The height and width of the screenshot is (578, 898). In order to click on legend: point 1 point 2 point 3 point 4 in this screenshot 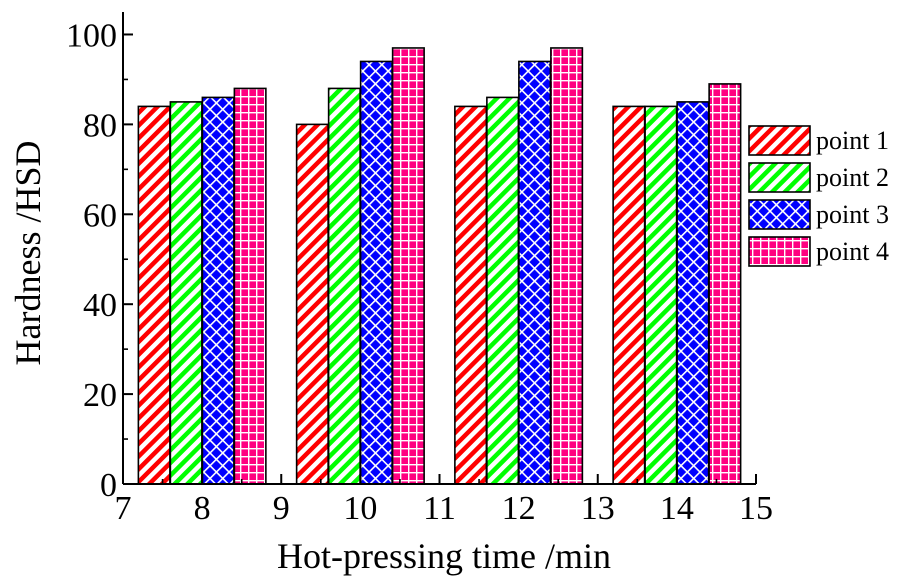, I will do `click(818, 196)`.